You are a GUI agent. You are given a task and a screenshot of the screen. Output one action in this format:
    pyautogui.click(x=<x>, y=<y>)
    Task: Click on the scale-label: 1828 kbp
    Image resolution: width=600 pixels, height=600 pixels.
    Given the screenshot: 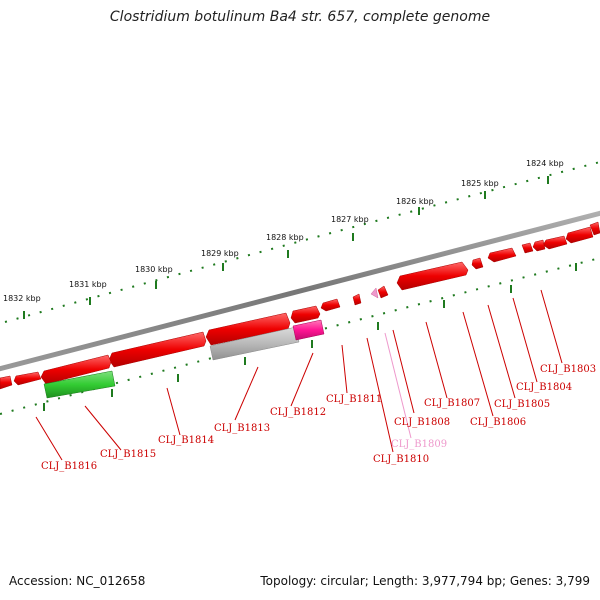 What is the action you would take?
    pyautogui.click(x=285, y=237)
    